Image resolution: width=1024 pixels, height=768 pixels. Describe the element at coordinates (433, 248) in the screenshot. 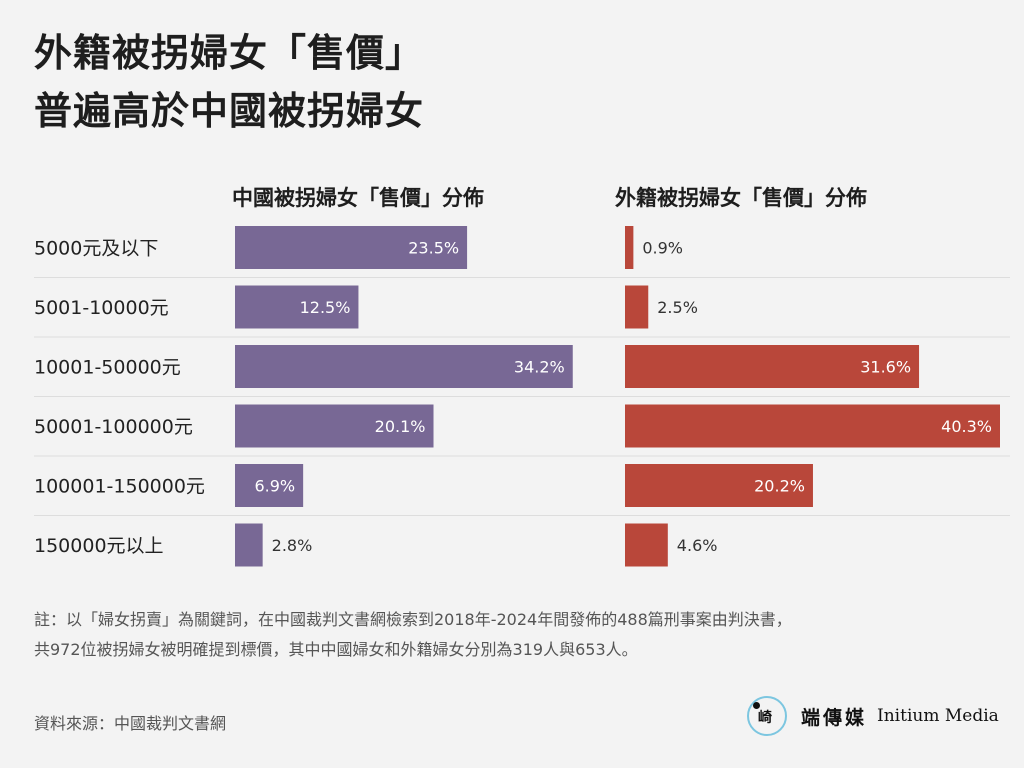

I see `china-bar-value-label: 23.5%` at that location.